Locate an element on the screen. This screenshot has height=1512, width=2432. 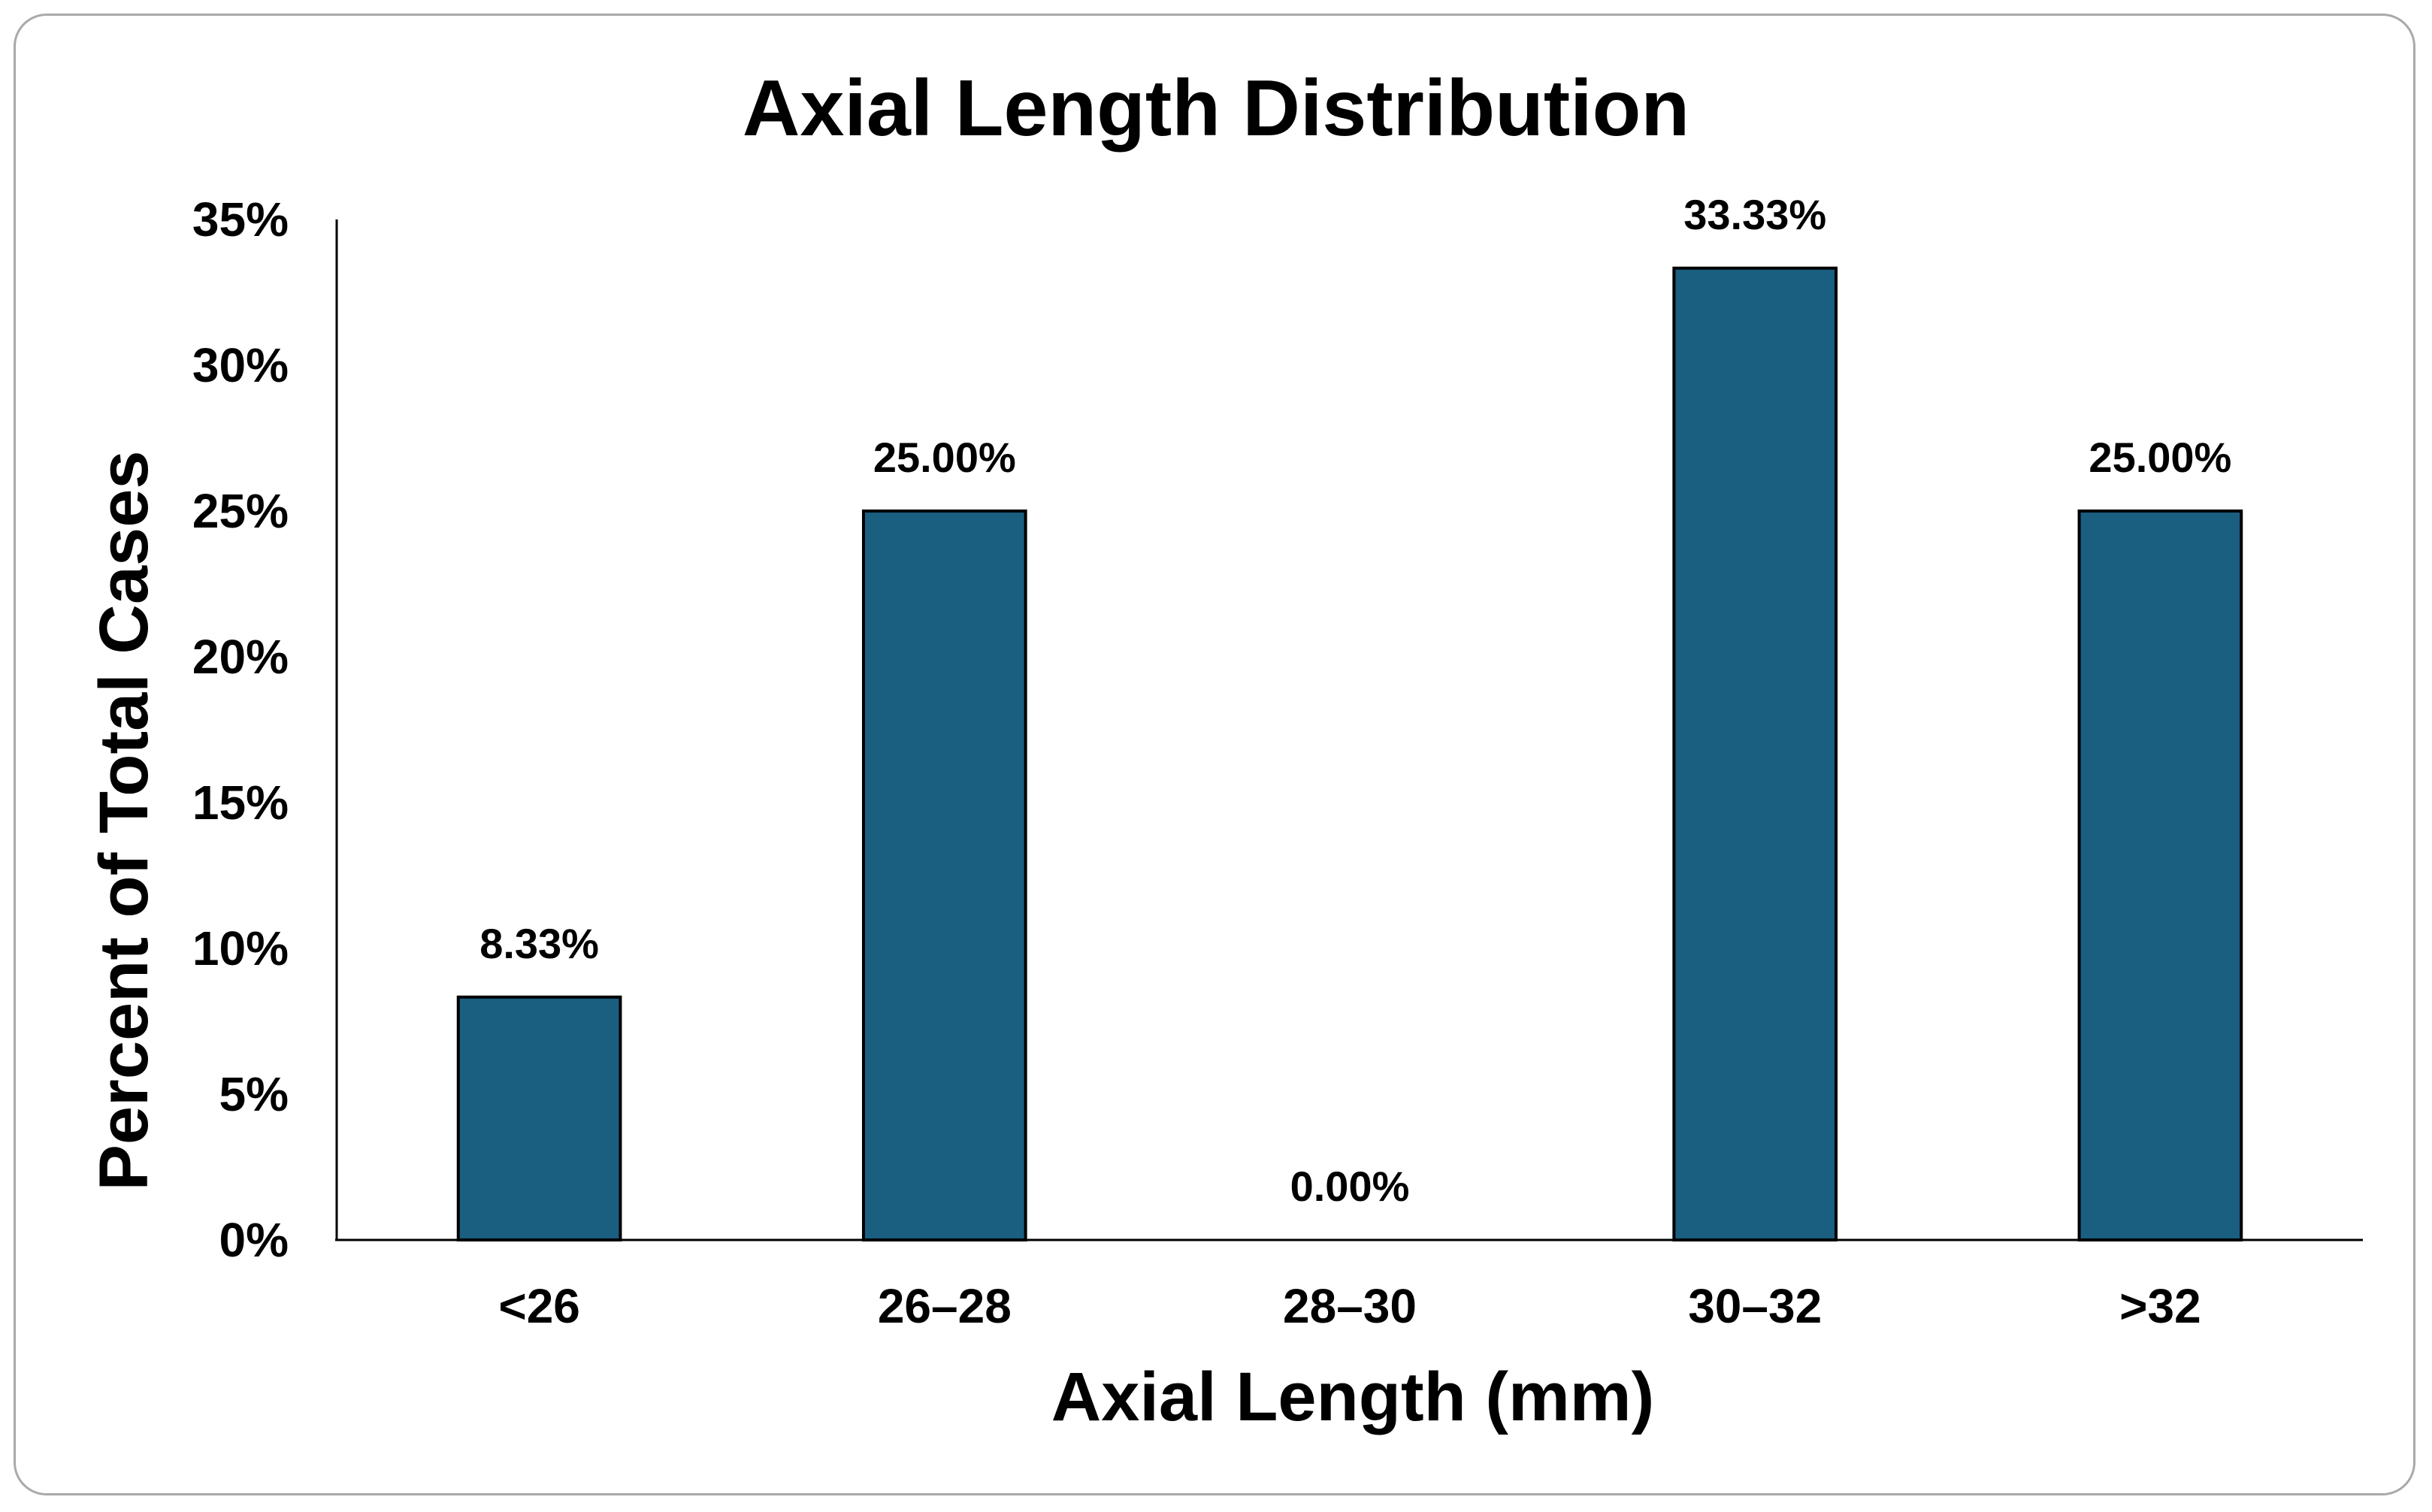
y-tick-label: 25% is located at coordinates (240, 511).